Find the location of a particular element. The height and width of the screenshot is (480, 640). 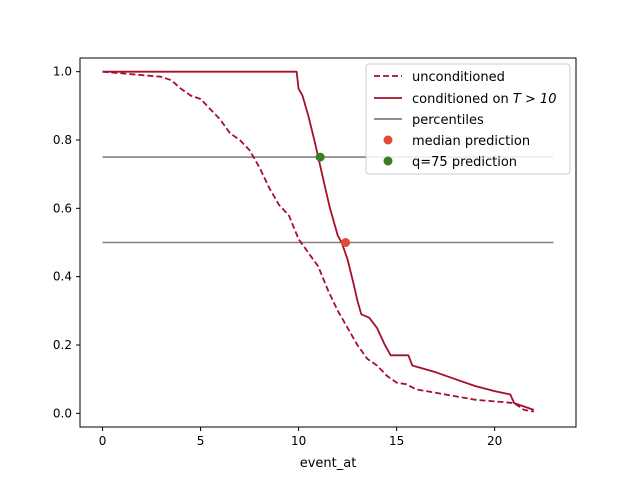

y-tick-label: 0.8 is located at coordinates (62, 140).